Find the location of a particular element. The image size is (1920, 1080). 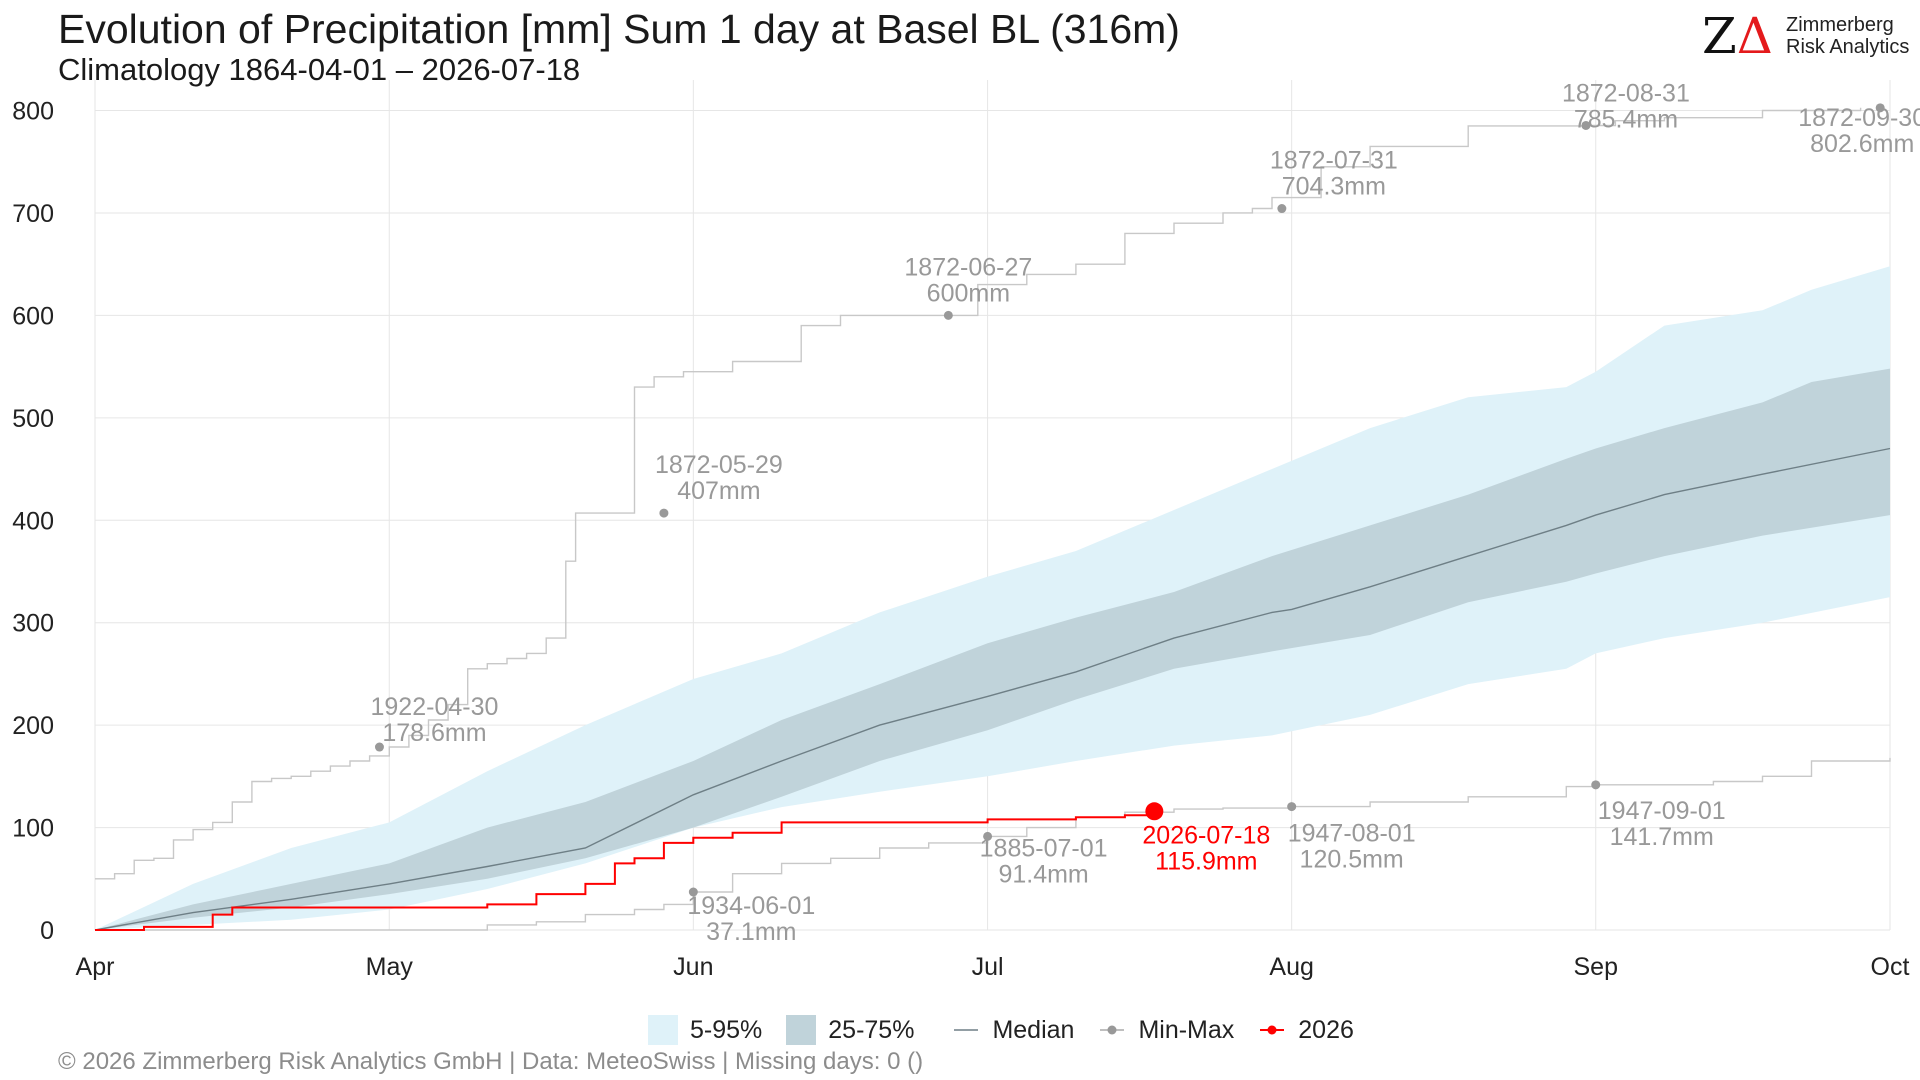

chart-legend: 5-95% 25-75% Median Min-Max 2026 is located at coordinates (1013, 1030).